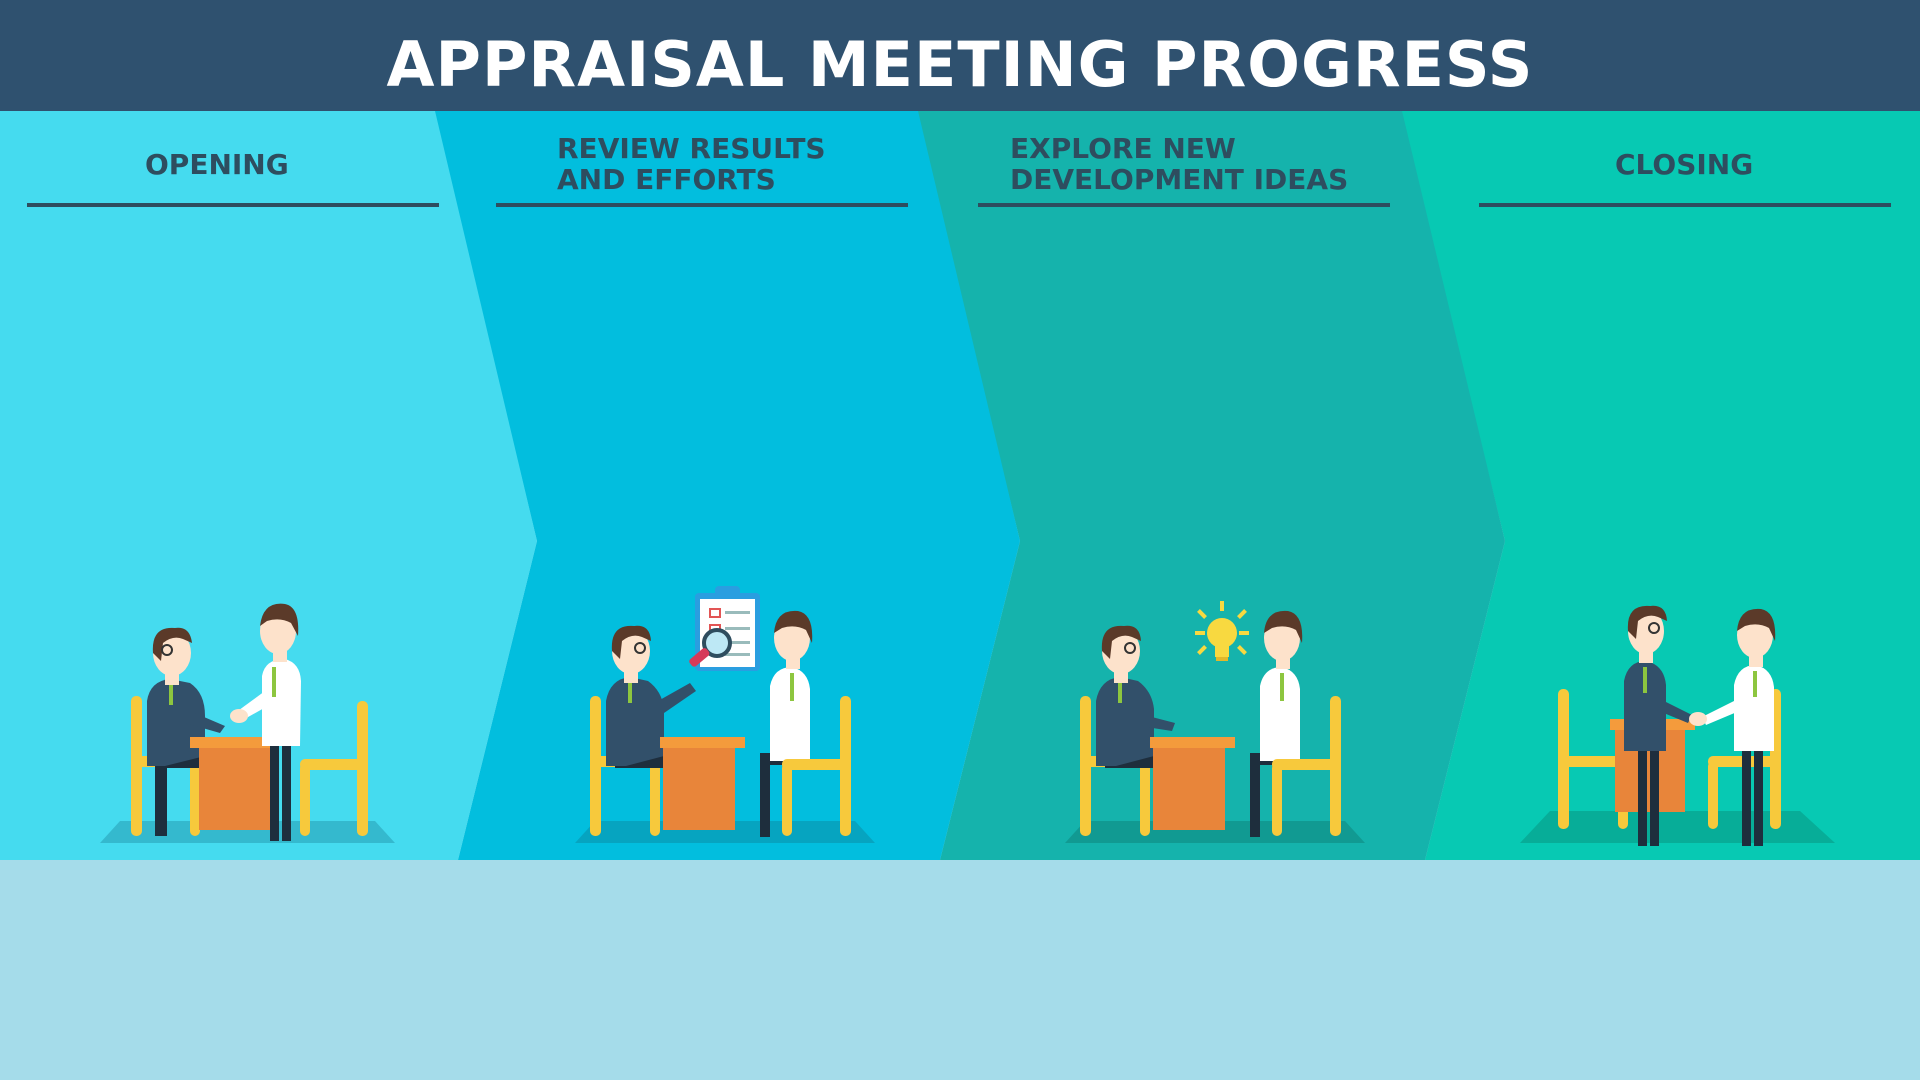 Image resolution: width=1920 pixels, height=1080 pixels. What do you see at coordinates (1123, 148) in the screenshot?
I see `stage-label-line: EXPLORE NEW` at bounding box center [1123, 148].